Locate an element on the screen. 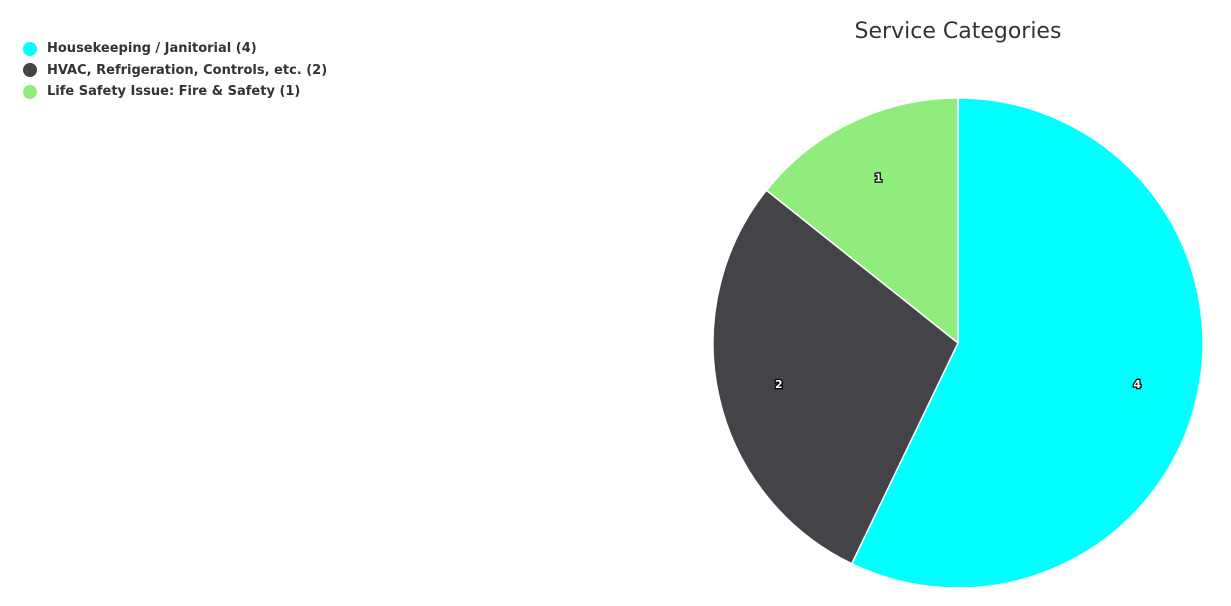  chart-title: Service Categories is located at coordinates (958, 31).